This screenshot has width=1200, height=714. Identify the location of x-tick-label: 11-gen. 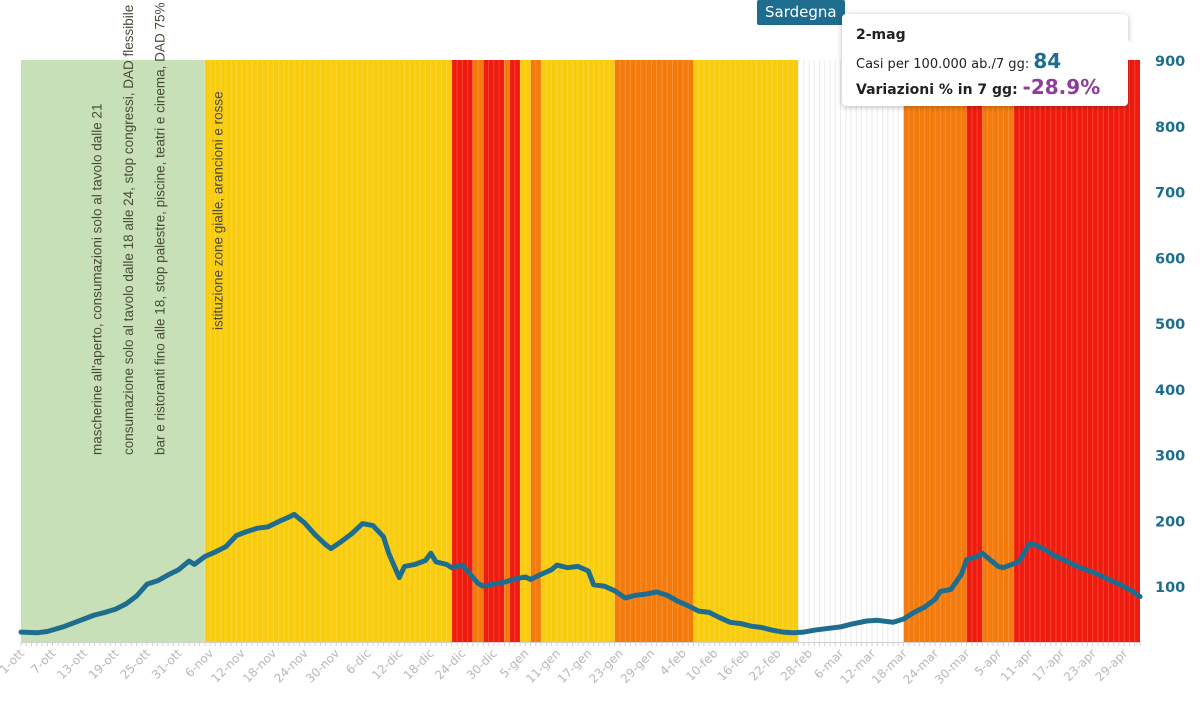
(543, 666).